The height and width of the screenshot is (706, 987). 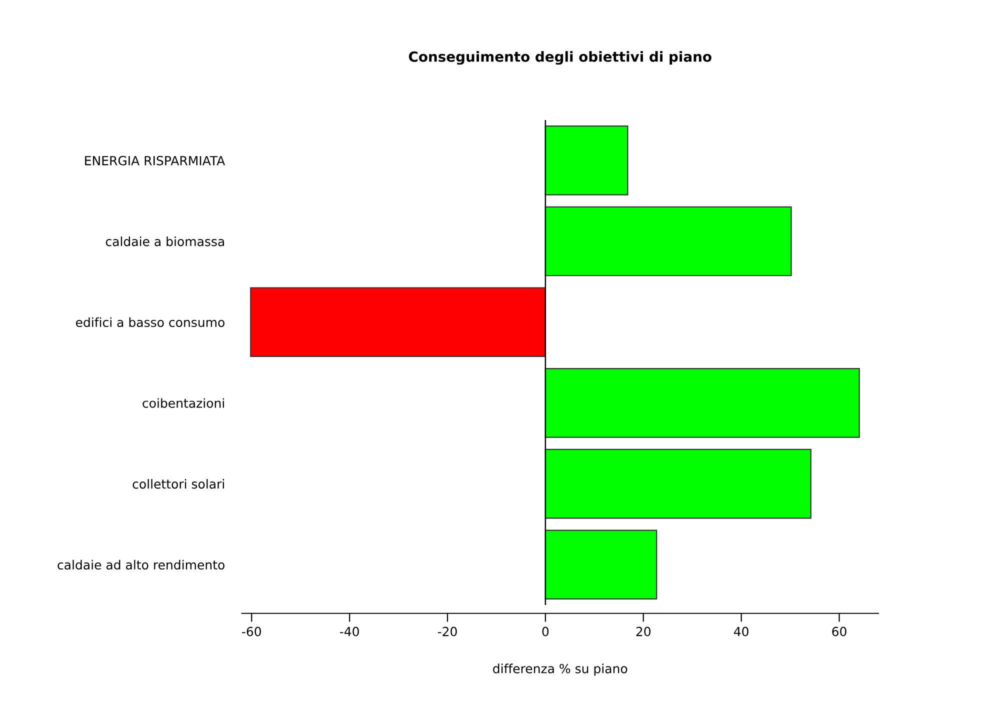 What do you see at coordinates (545, 631) in the screenshot?
I see `x-tick-label: 0` at bounding box center [545, 631].